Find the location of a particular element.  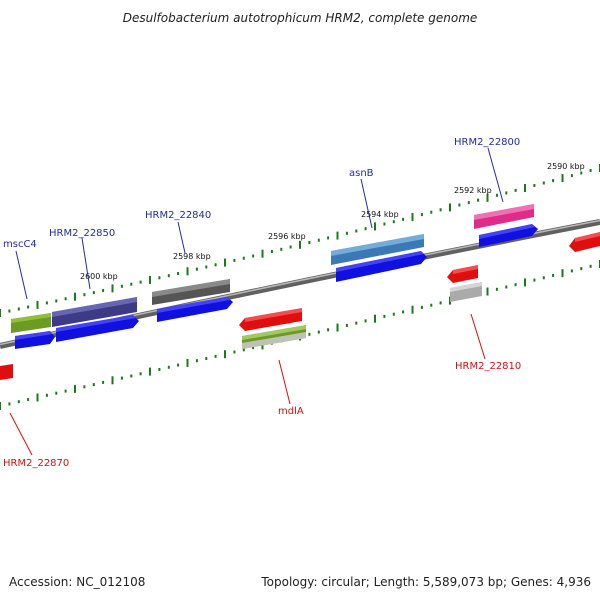

accession-text: Accession: NC_012108 is located at coordinates (77, 582).